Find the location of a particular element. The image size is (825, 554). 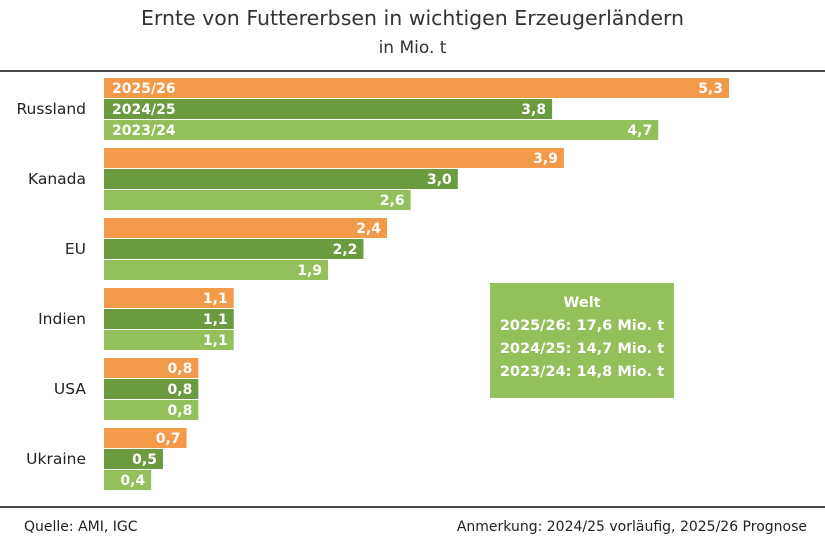

data-label: 3,9 is located at coordinates (545, 159).